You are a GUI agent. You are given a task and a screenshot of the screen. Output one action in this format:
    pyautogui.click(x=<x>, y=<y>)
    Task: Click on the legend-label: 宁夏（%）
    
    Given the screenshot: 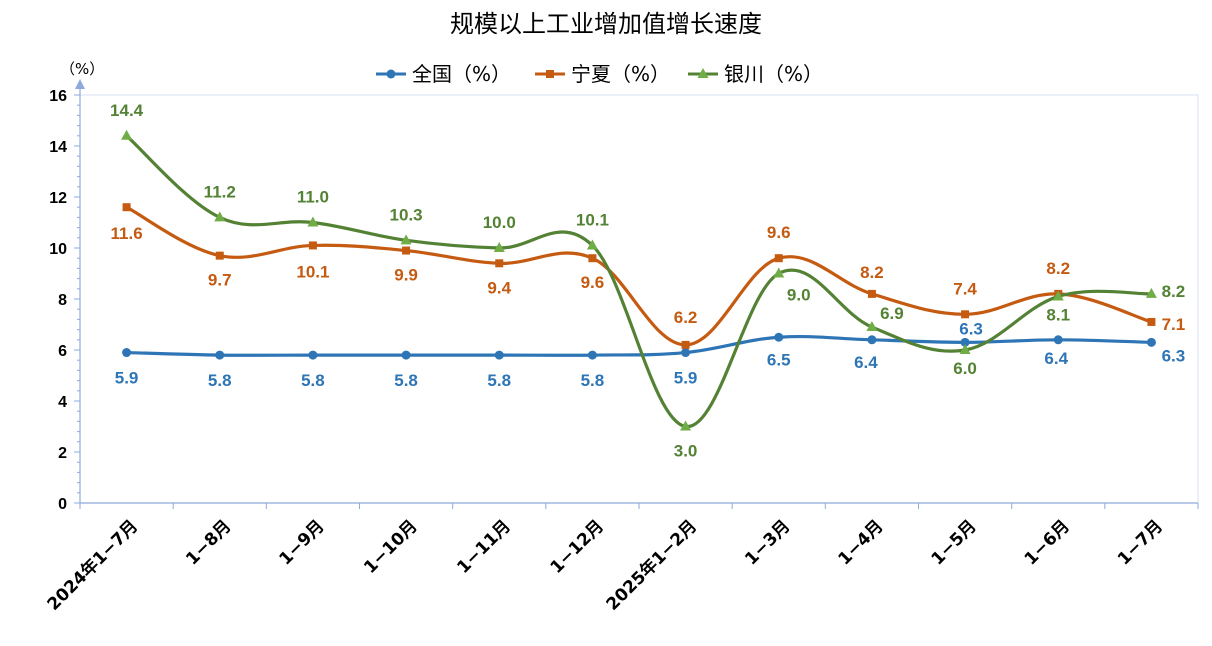 What is the action you would take?
    pyautogui.click(x=620, y=74)
    